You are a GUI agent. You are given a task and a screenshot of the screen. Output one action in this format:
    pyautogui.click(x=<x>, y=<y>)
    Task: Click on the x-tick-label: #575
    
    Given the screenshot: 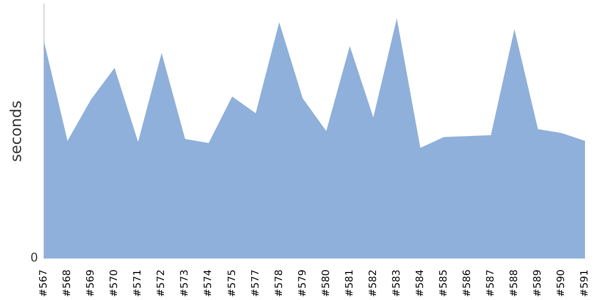 What is the action you would take?
    pyautogui.click(x=232, y=284)
    